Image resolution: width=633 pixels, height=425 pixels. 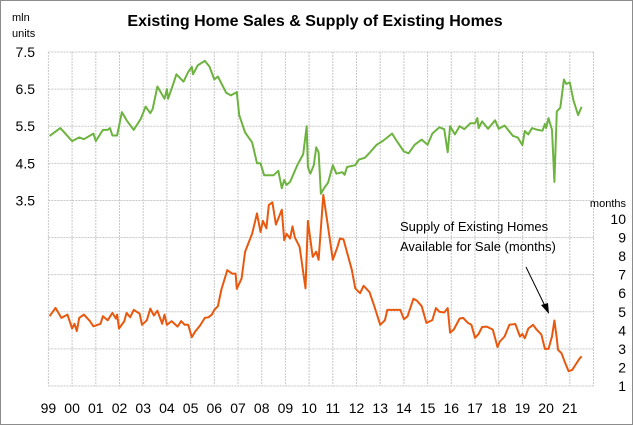 I want to click on x-axis-tick-label: 19, so click(x=523, y=408).